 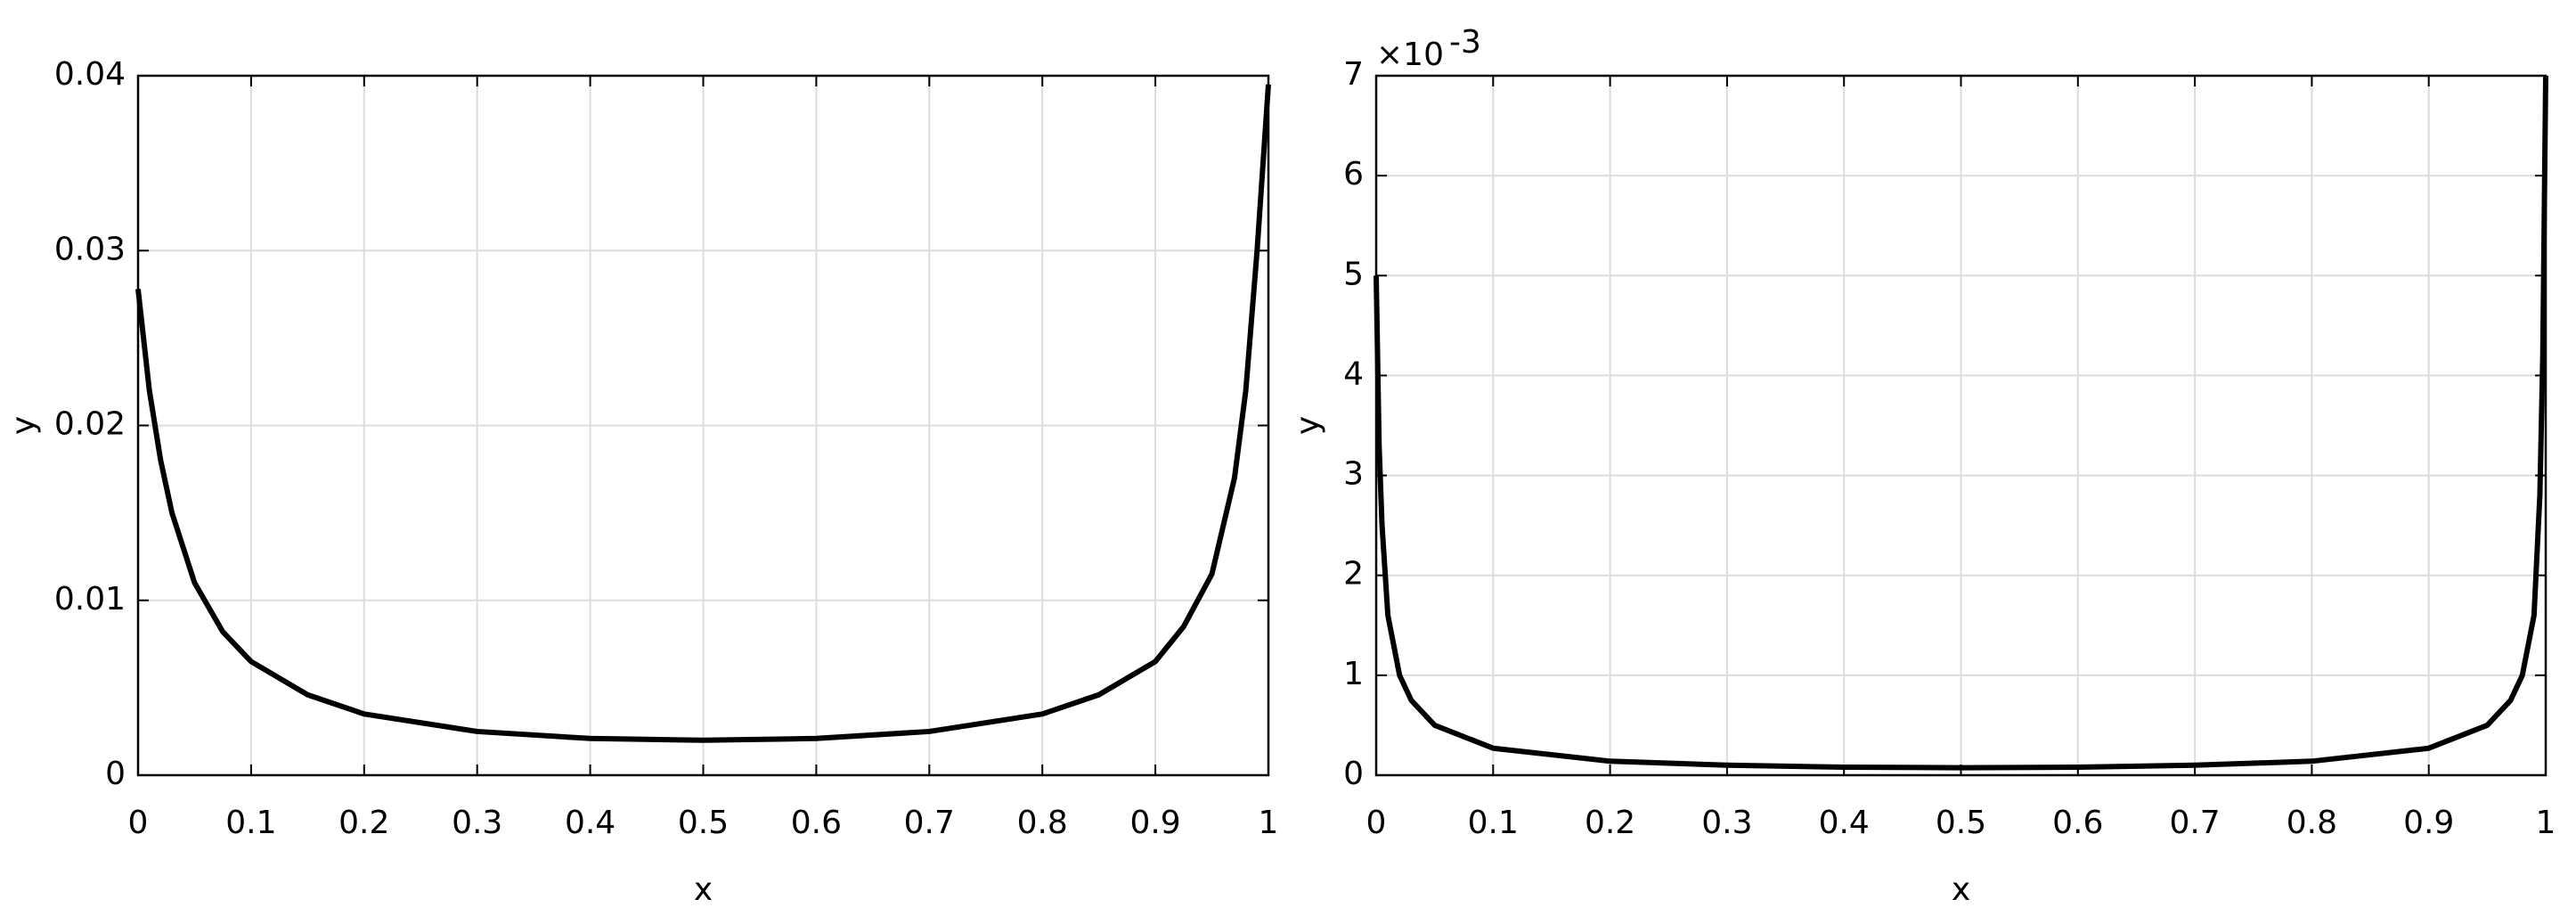 I want to click on y-tick-label: 0.04, so click(x=90, y=74).